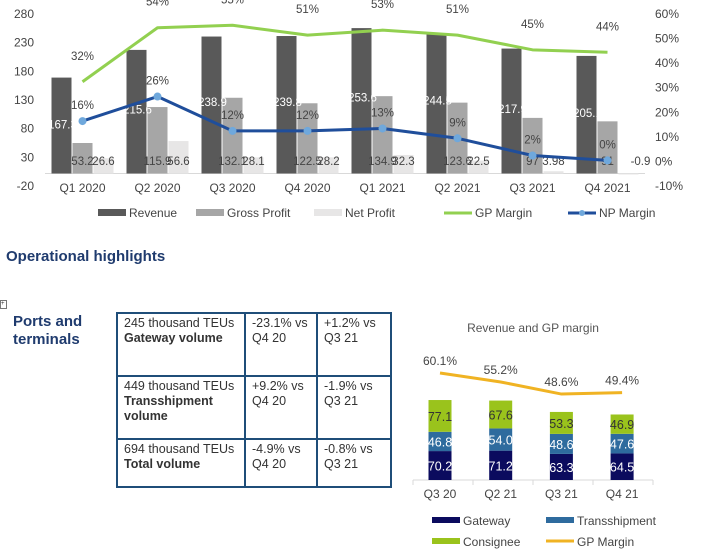  What do you see at coordinates (281, 463) in the screenshot?
I see `yoy: -4.9% vs Q4 20` at bounding box center [281, 463].